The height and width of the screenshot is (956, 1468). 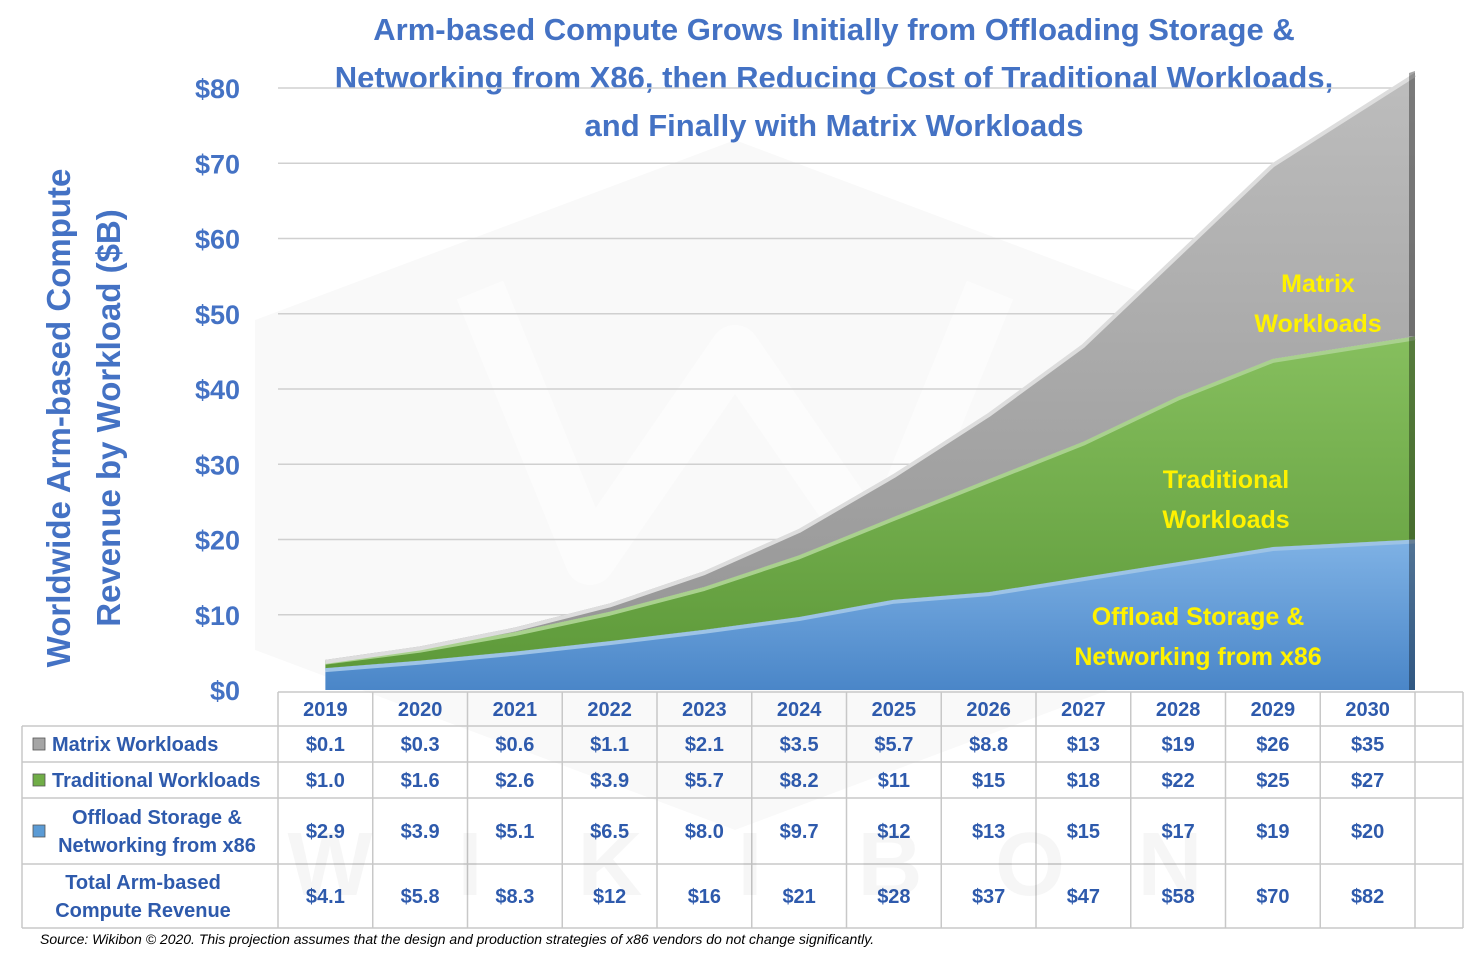 What do you see at coordinates (217, 616) in the screenshot?
I see `y-tick-label: $10` at bounding box center [217, 616].